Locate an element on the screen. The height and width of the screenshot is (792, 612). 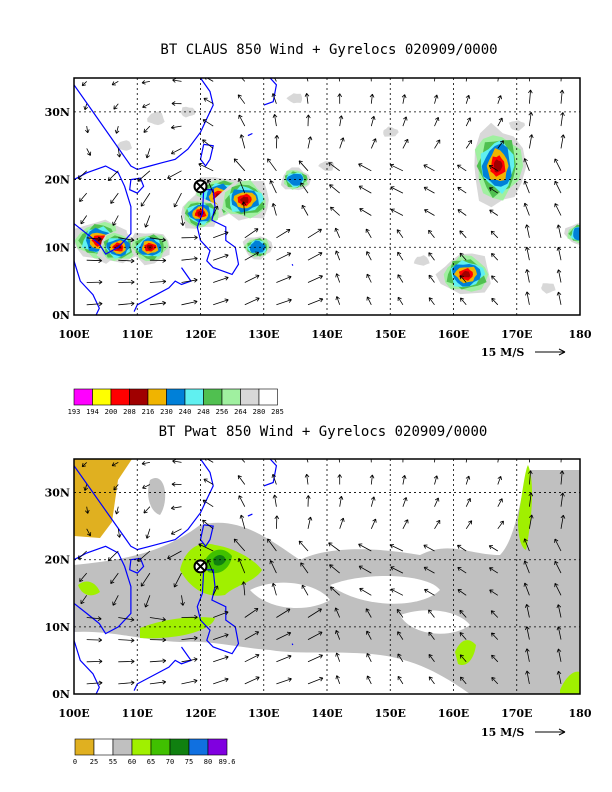
x-tick-label: 140E is located at coordinates (326, 334).